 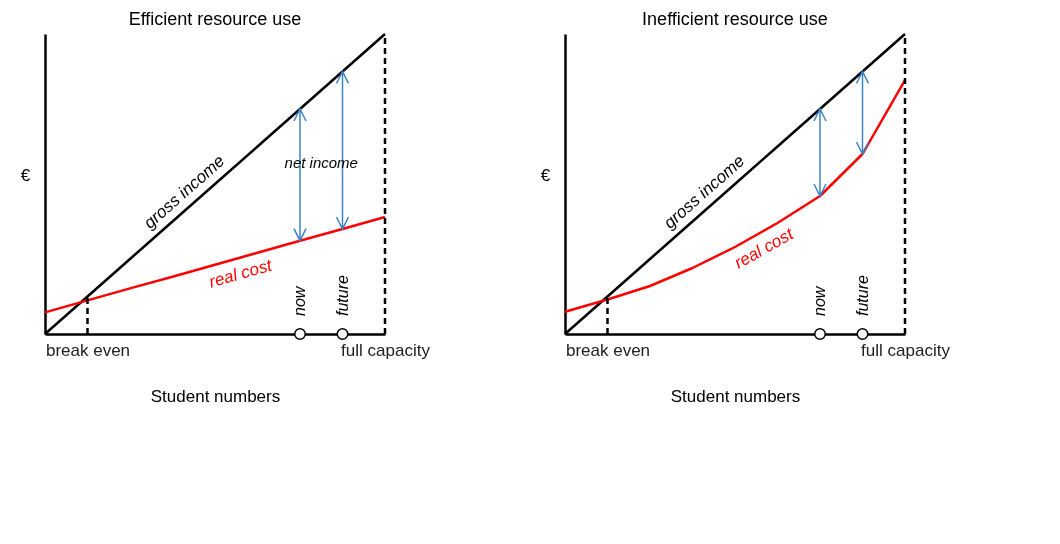 I want to click on chart-title: Inefficient resource use, so click(x=735, y=18).